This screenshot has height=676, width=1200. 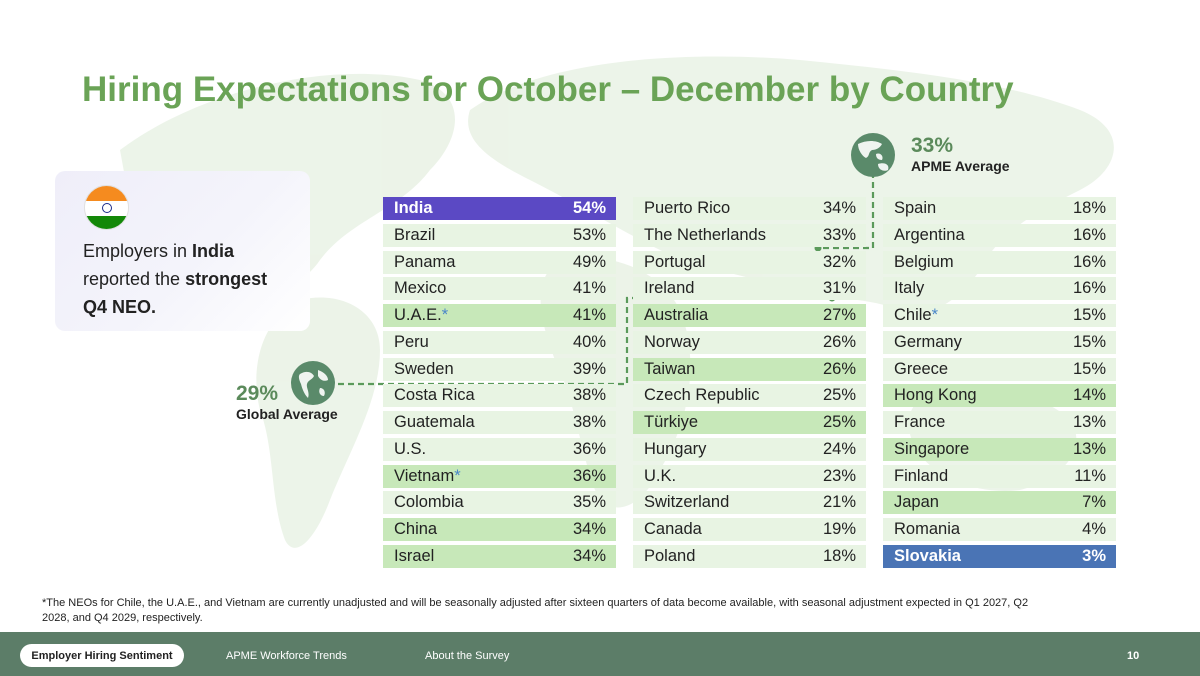 What do you see at coordinates (935, 395) in the screenshot?
I see `country-name: Hong Kong` at bounding box center [935, 395].